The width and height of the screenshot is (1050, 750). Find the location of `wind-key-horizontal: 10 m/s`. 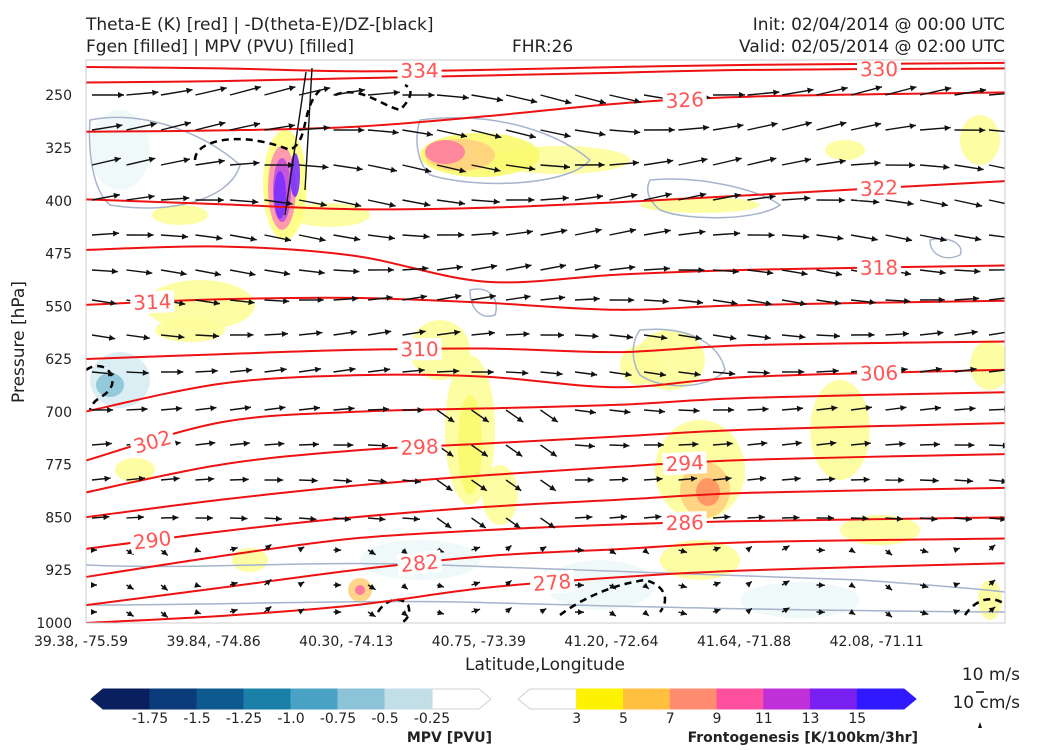

wind-key-horizontal: 10 m/s is located at coordinates (991, 675).